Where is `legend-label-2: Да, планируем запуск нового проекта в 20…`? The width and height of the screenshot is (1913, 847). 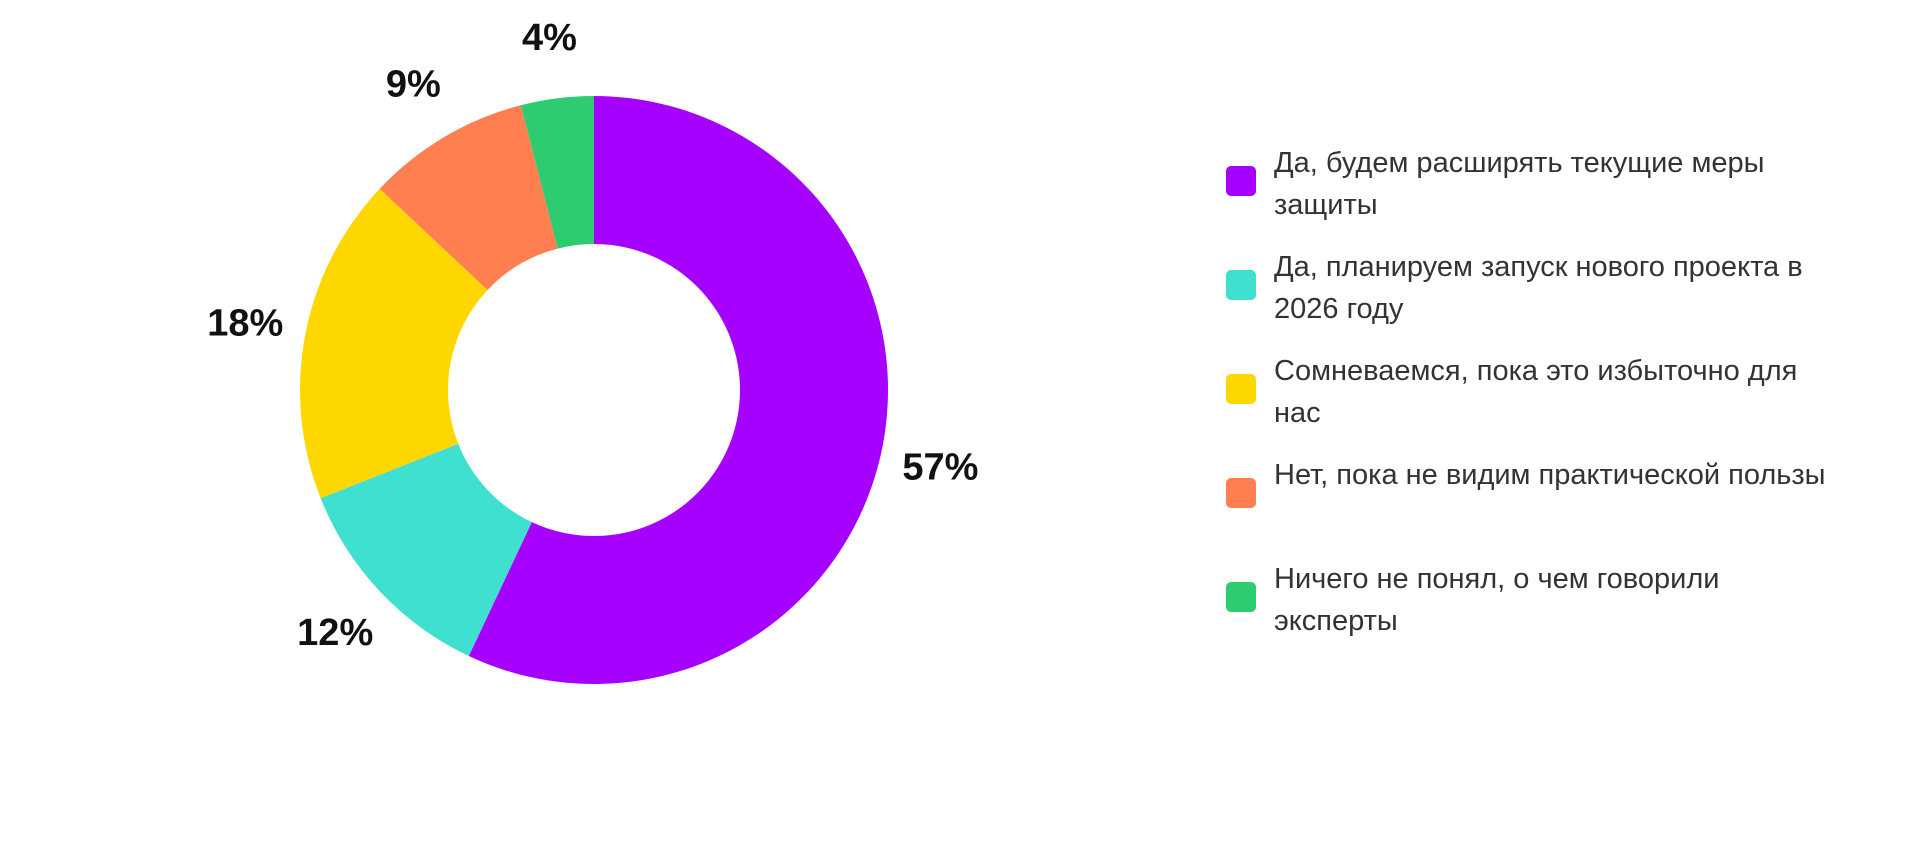
legend-label-2: Да, планируем запуск нового проекта в 20… is located at coordinates (1538, 288).